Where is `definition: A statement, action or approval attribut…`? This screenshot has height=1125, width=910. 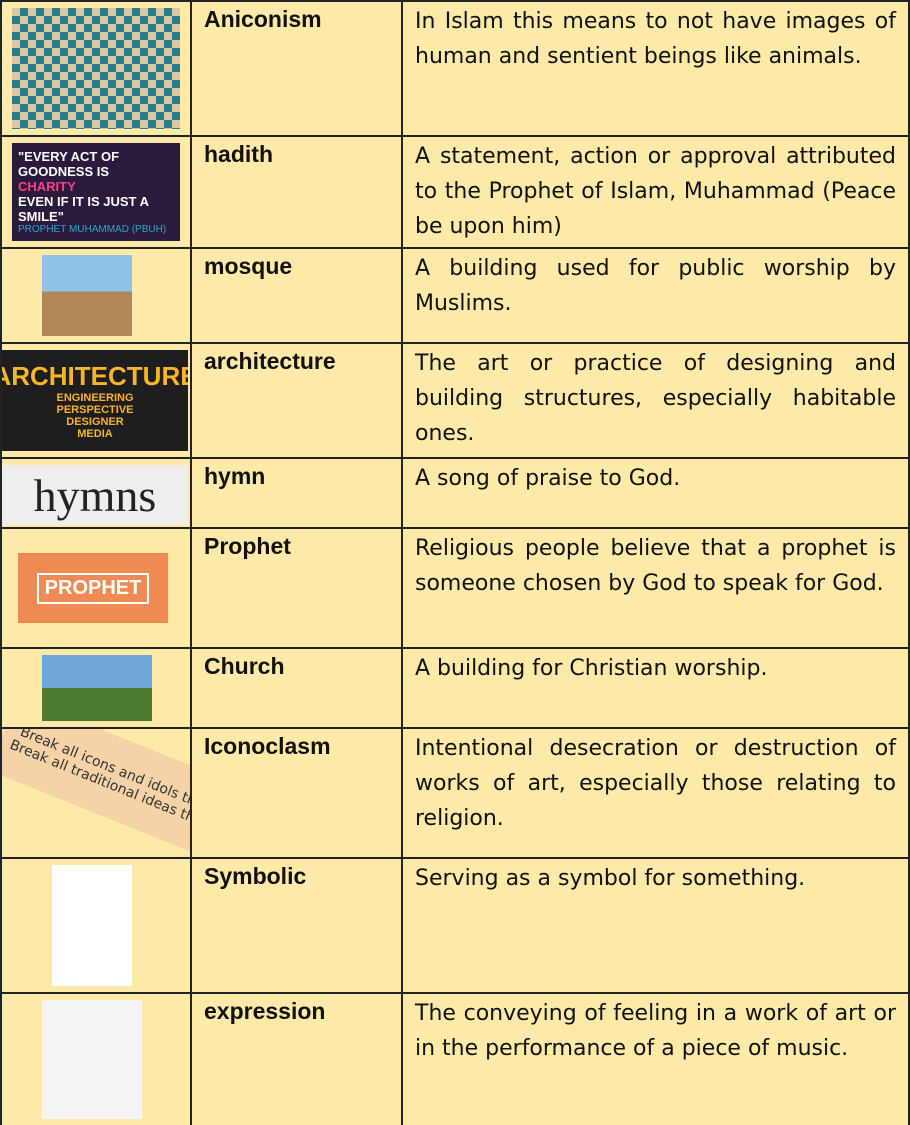
definition: A statement, action or approval attribut… is located at coordinates (655, 192).